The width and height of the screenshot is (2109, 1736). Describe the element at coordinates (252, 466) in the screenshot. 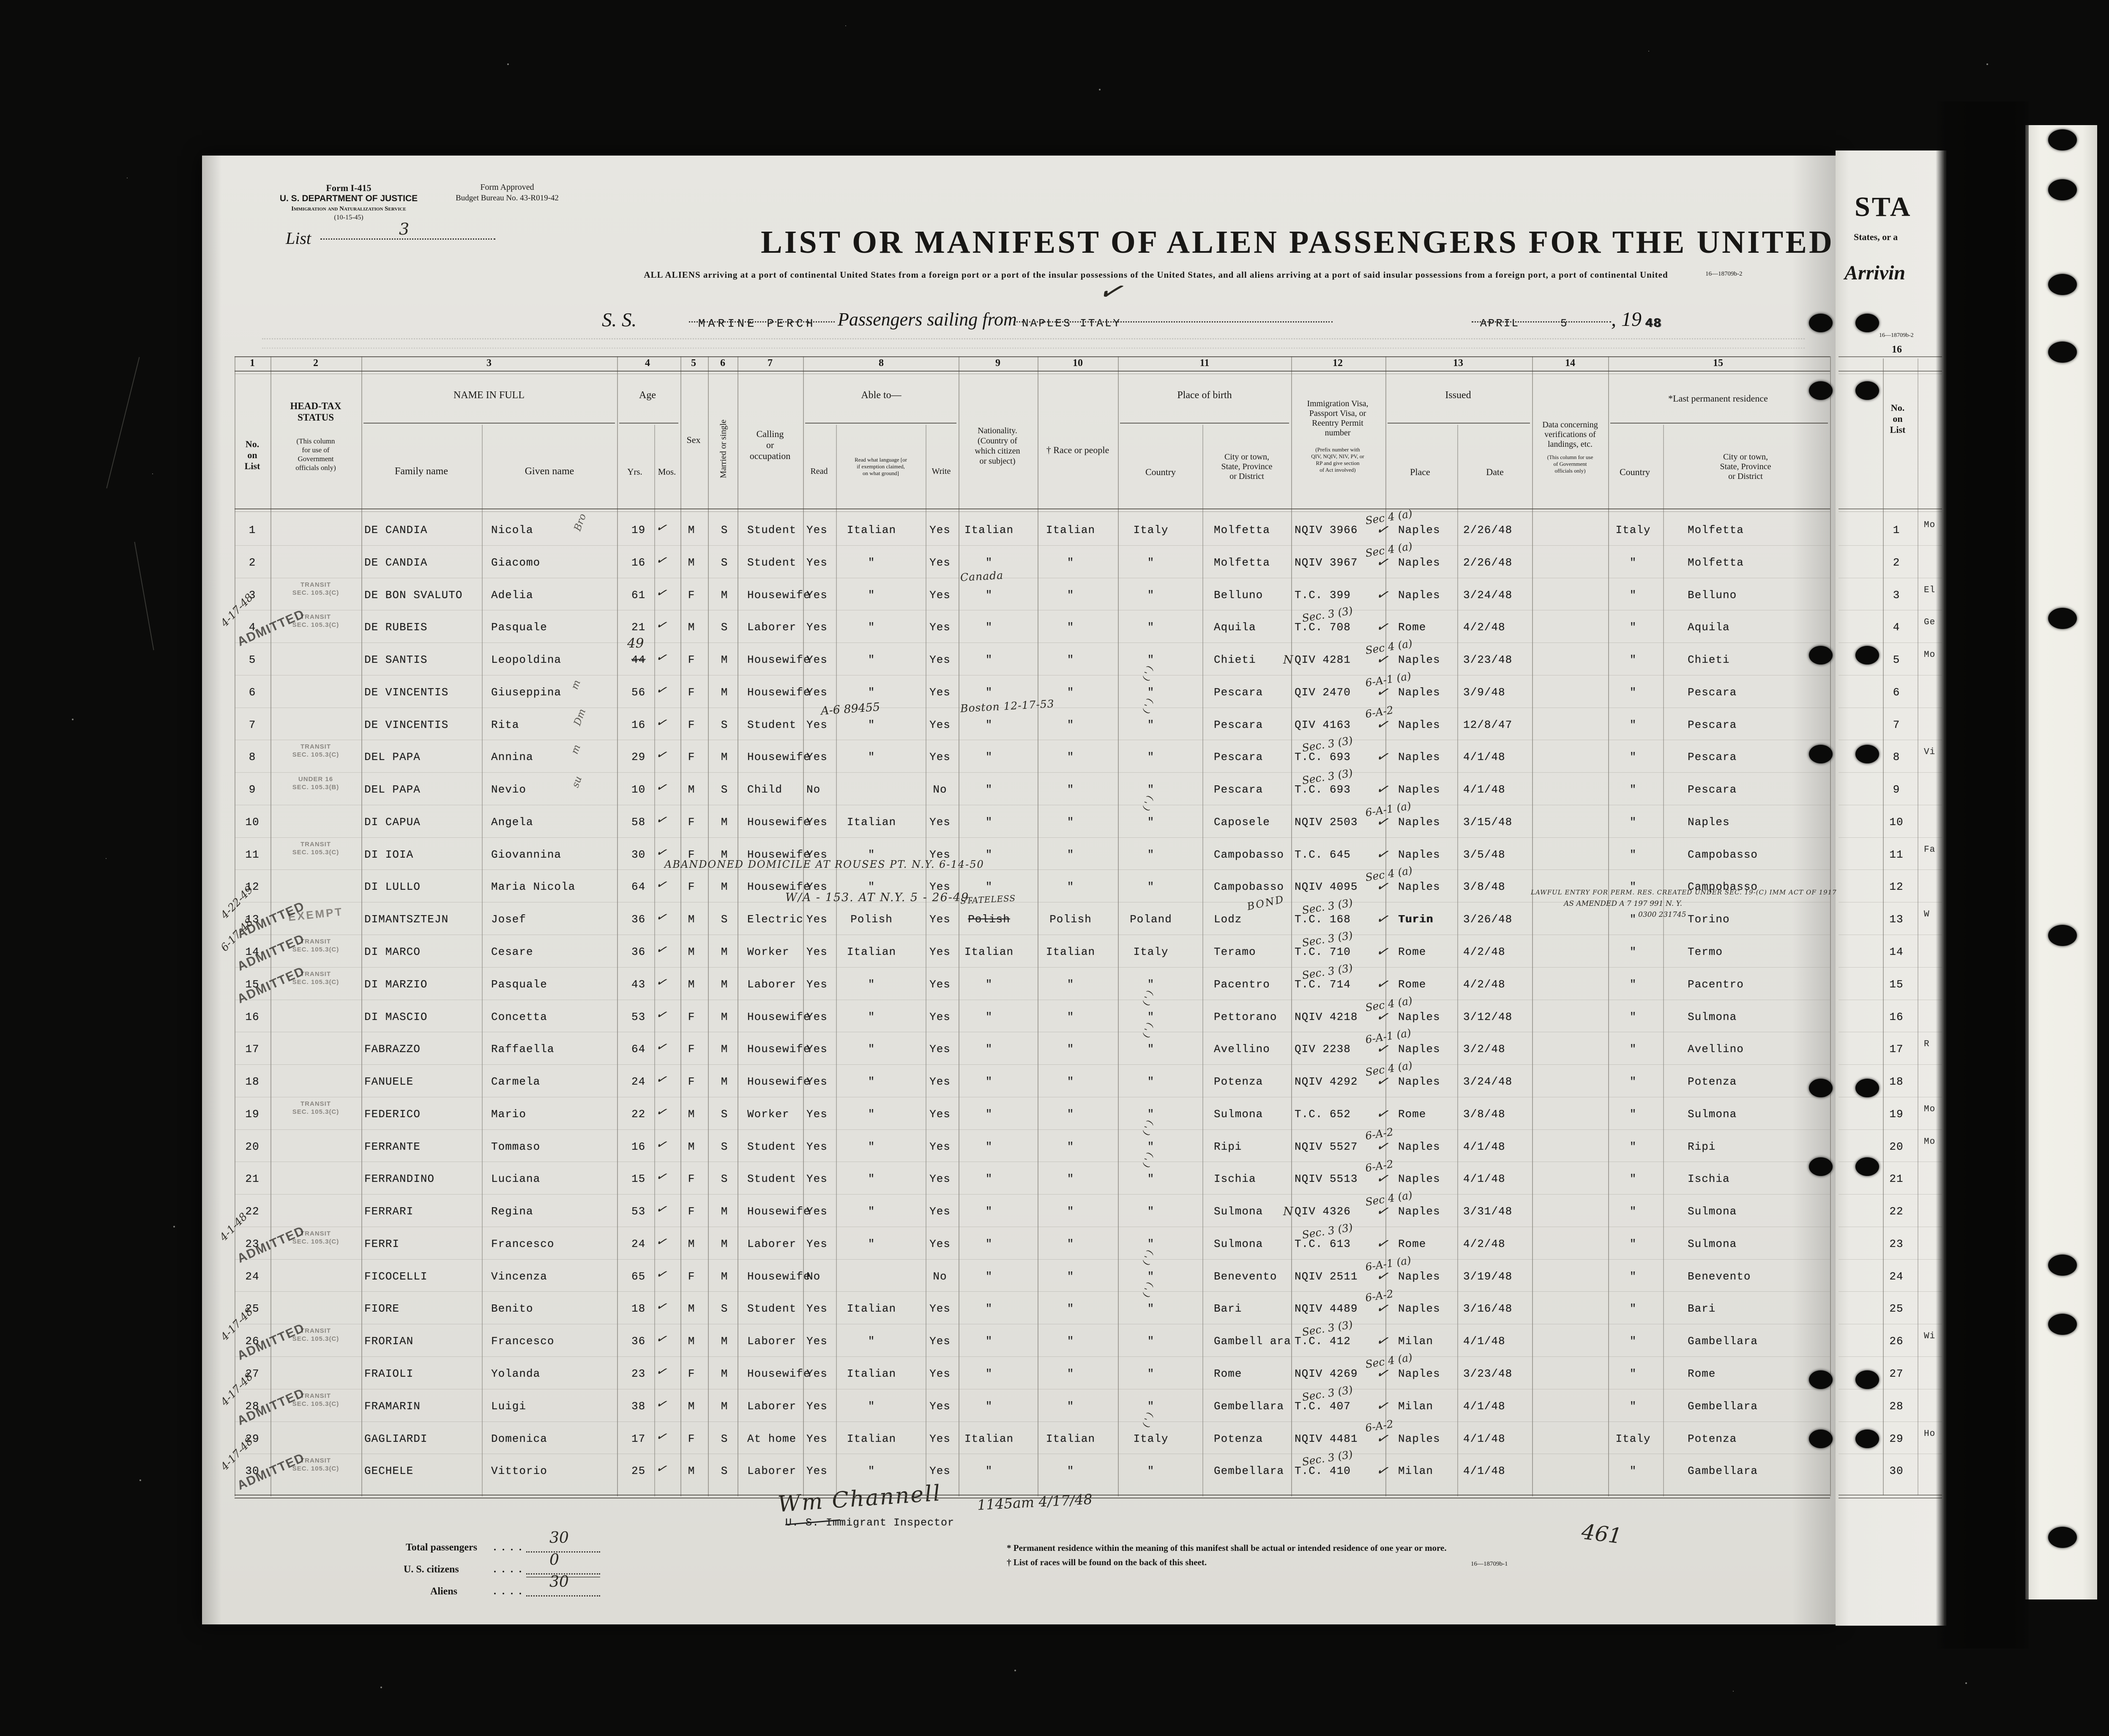

I see `header-no-on-list: List` at that location.